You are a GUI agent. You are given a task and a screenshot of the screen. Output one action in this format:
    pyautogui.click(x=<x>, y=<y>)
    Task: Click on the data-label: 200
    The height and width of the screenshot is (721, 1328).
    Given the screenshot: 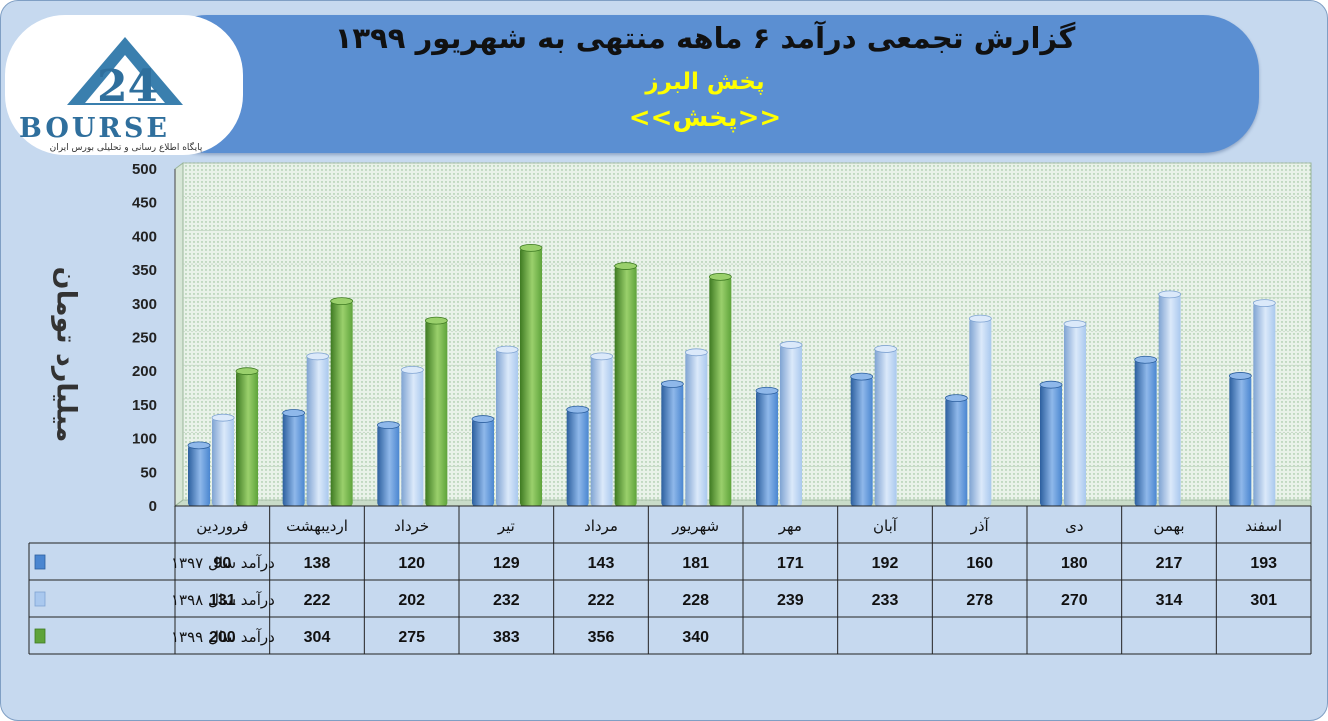 What is the action you would take?
    pyautogui.click(x=222, y=637)
    